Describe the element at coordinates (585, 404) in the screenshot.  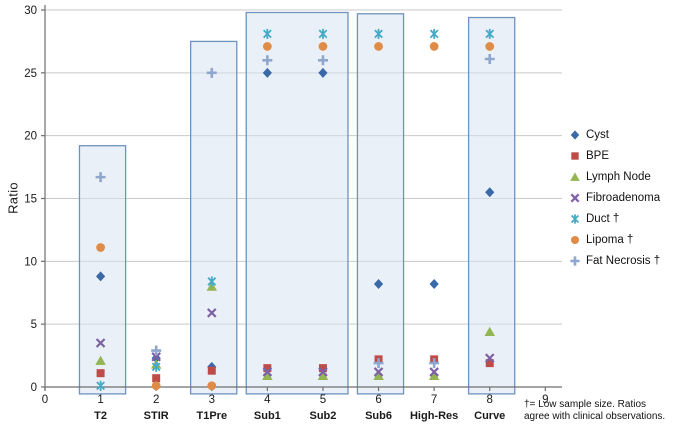
I see `footnote-line-1: †= Low sample size. Ratios` at that location.